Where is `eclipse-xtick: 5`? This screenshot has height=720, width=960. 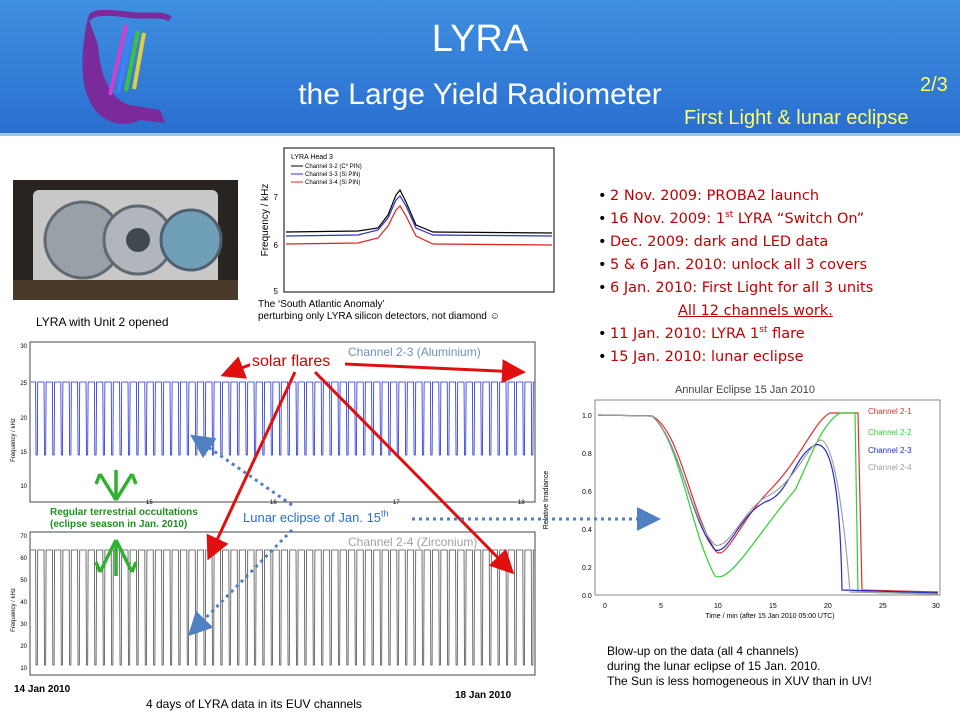
eclipse-xtick: 5 is located at coordinates (661, 606).